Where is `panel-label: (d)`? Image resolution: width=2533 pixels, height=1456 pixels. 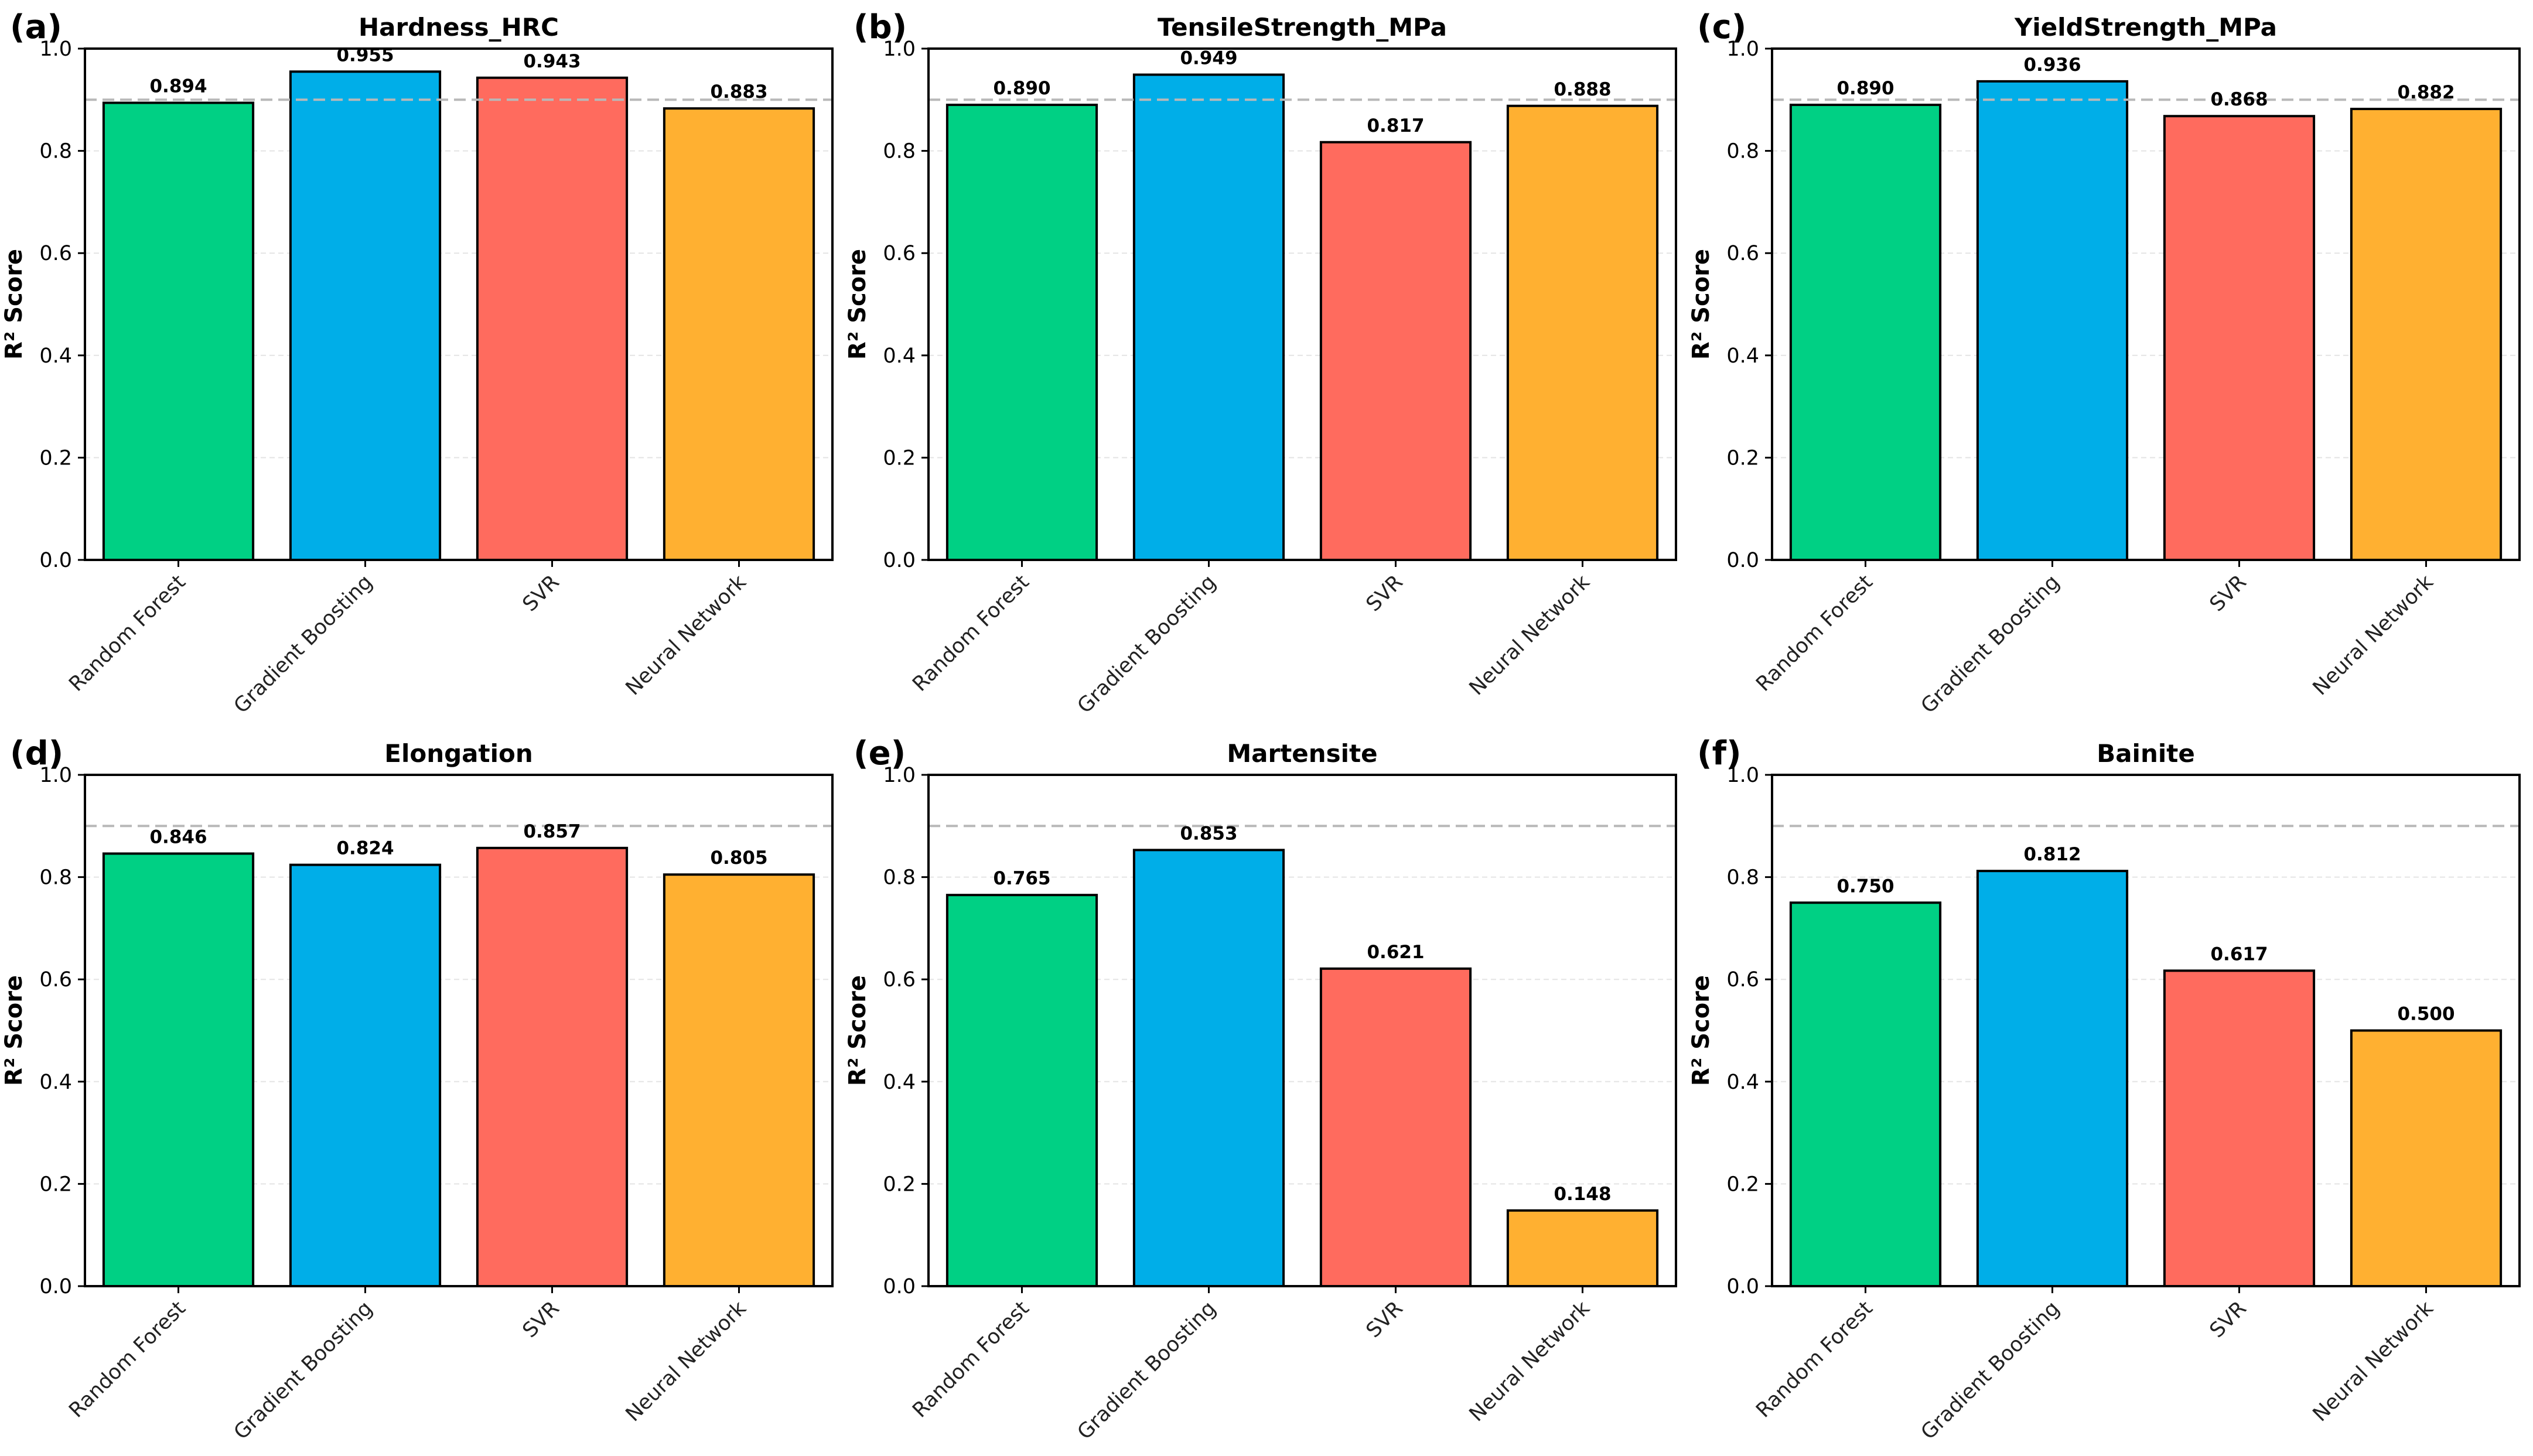
panel-label: (d) is located at coordinates (37, 753).